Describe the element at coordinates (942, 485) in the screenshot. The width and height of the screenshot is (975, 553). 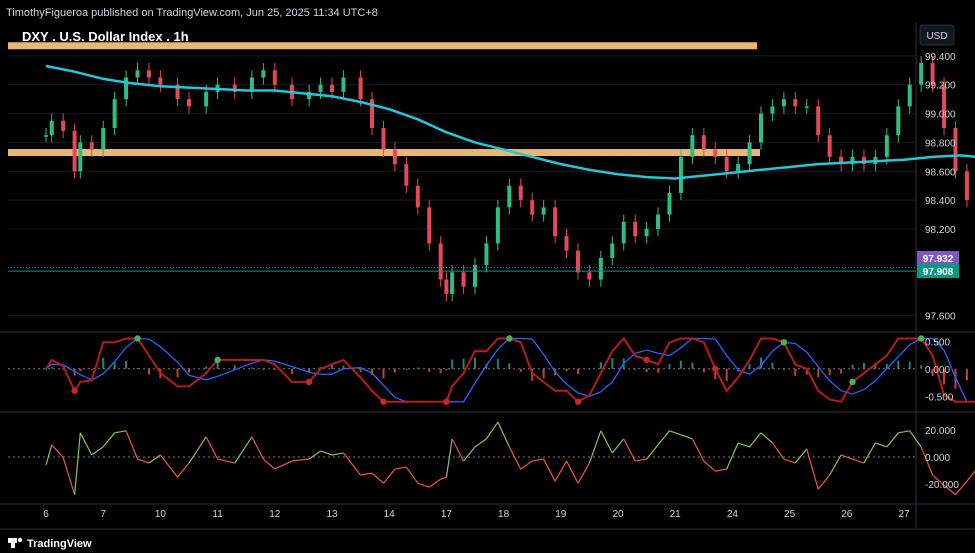
I see `osc-tick-label: -20.000` at that location.